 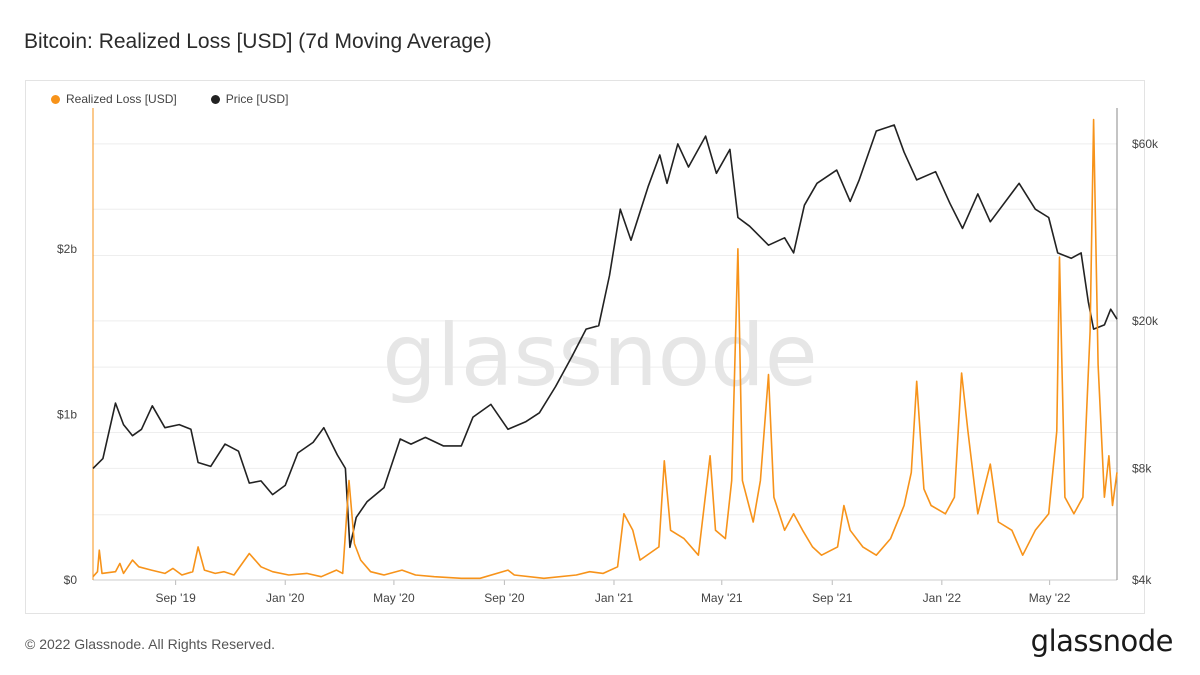 I want to click on glassnode-logo: glassnode, so click(x=1102, y=641).